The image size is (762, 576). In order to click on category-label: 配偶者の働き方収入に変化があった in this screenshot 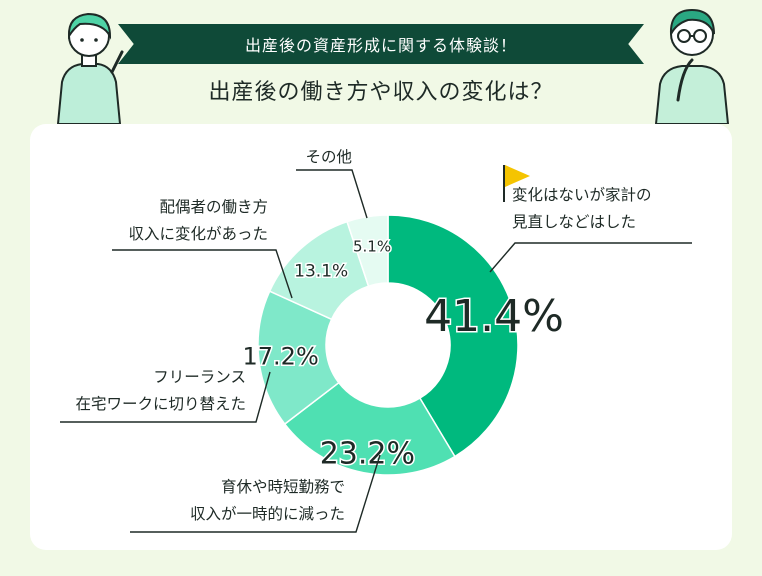, I will do `click(198, 220)`.